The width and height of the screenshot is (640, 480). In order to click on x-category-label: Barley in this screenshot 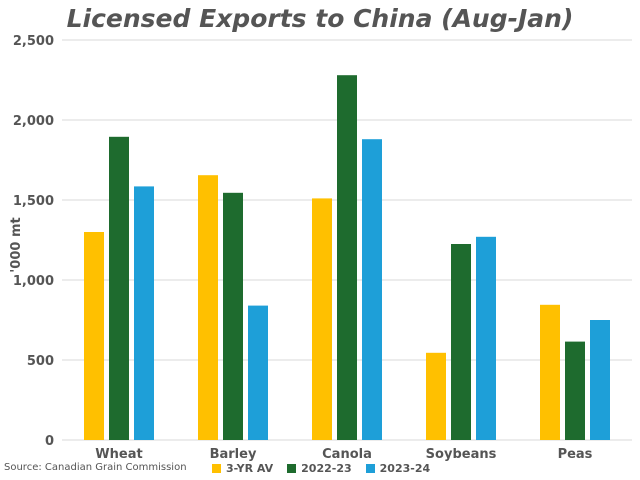, I will do `click(233, 454)`.